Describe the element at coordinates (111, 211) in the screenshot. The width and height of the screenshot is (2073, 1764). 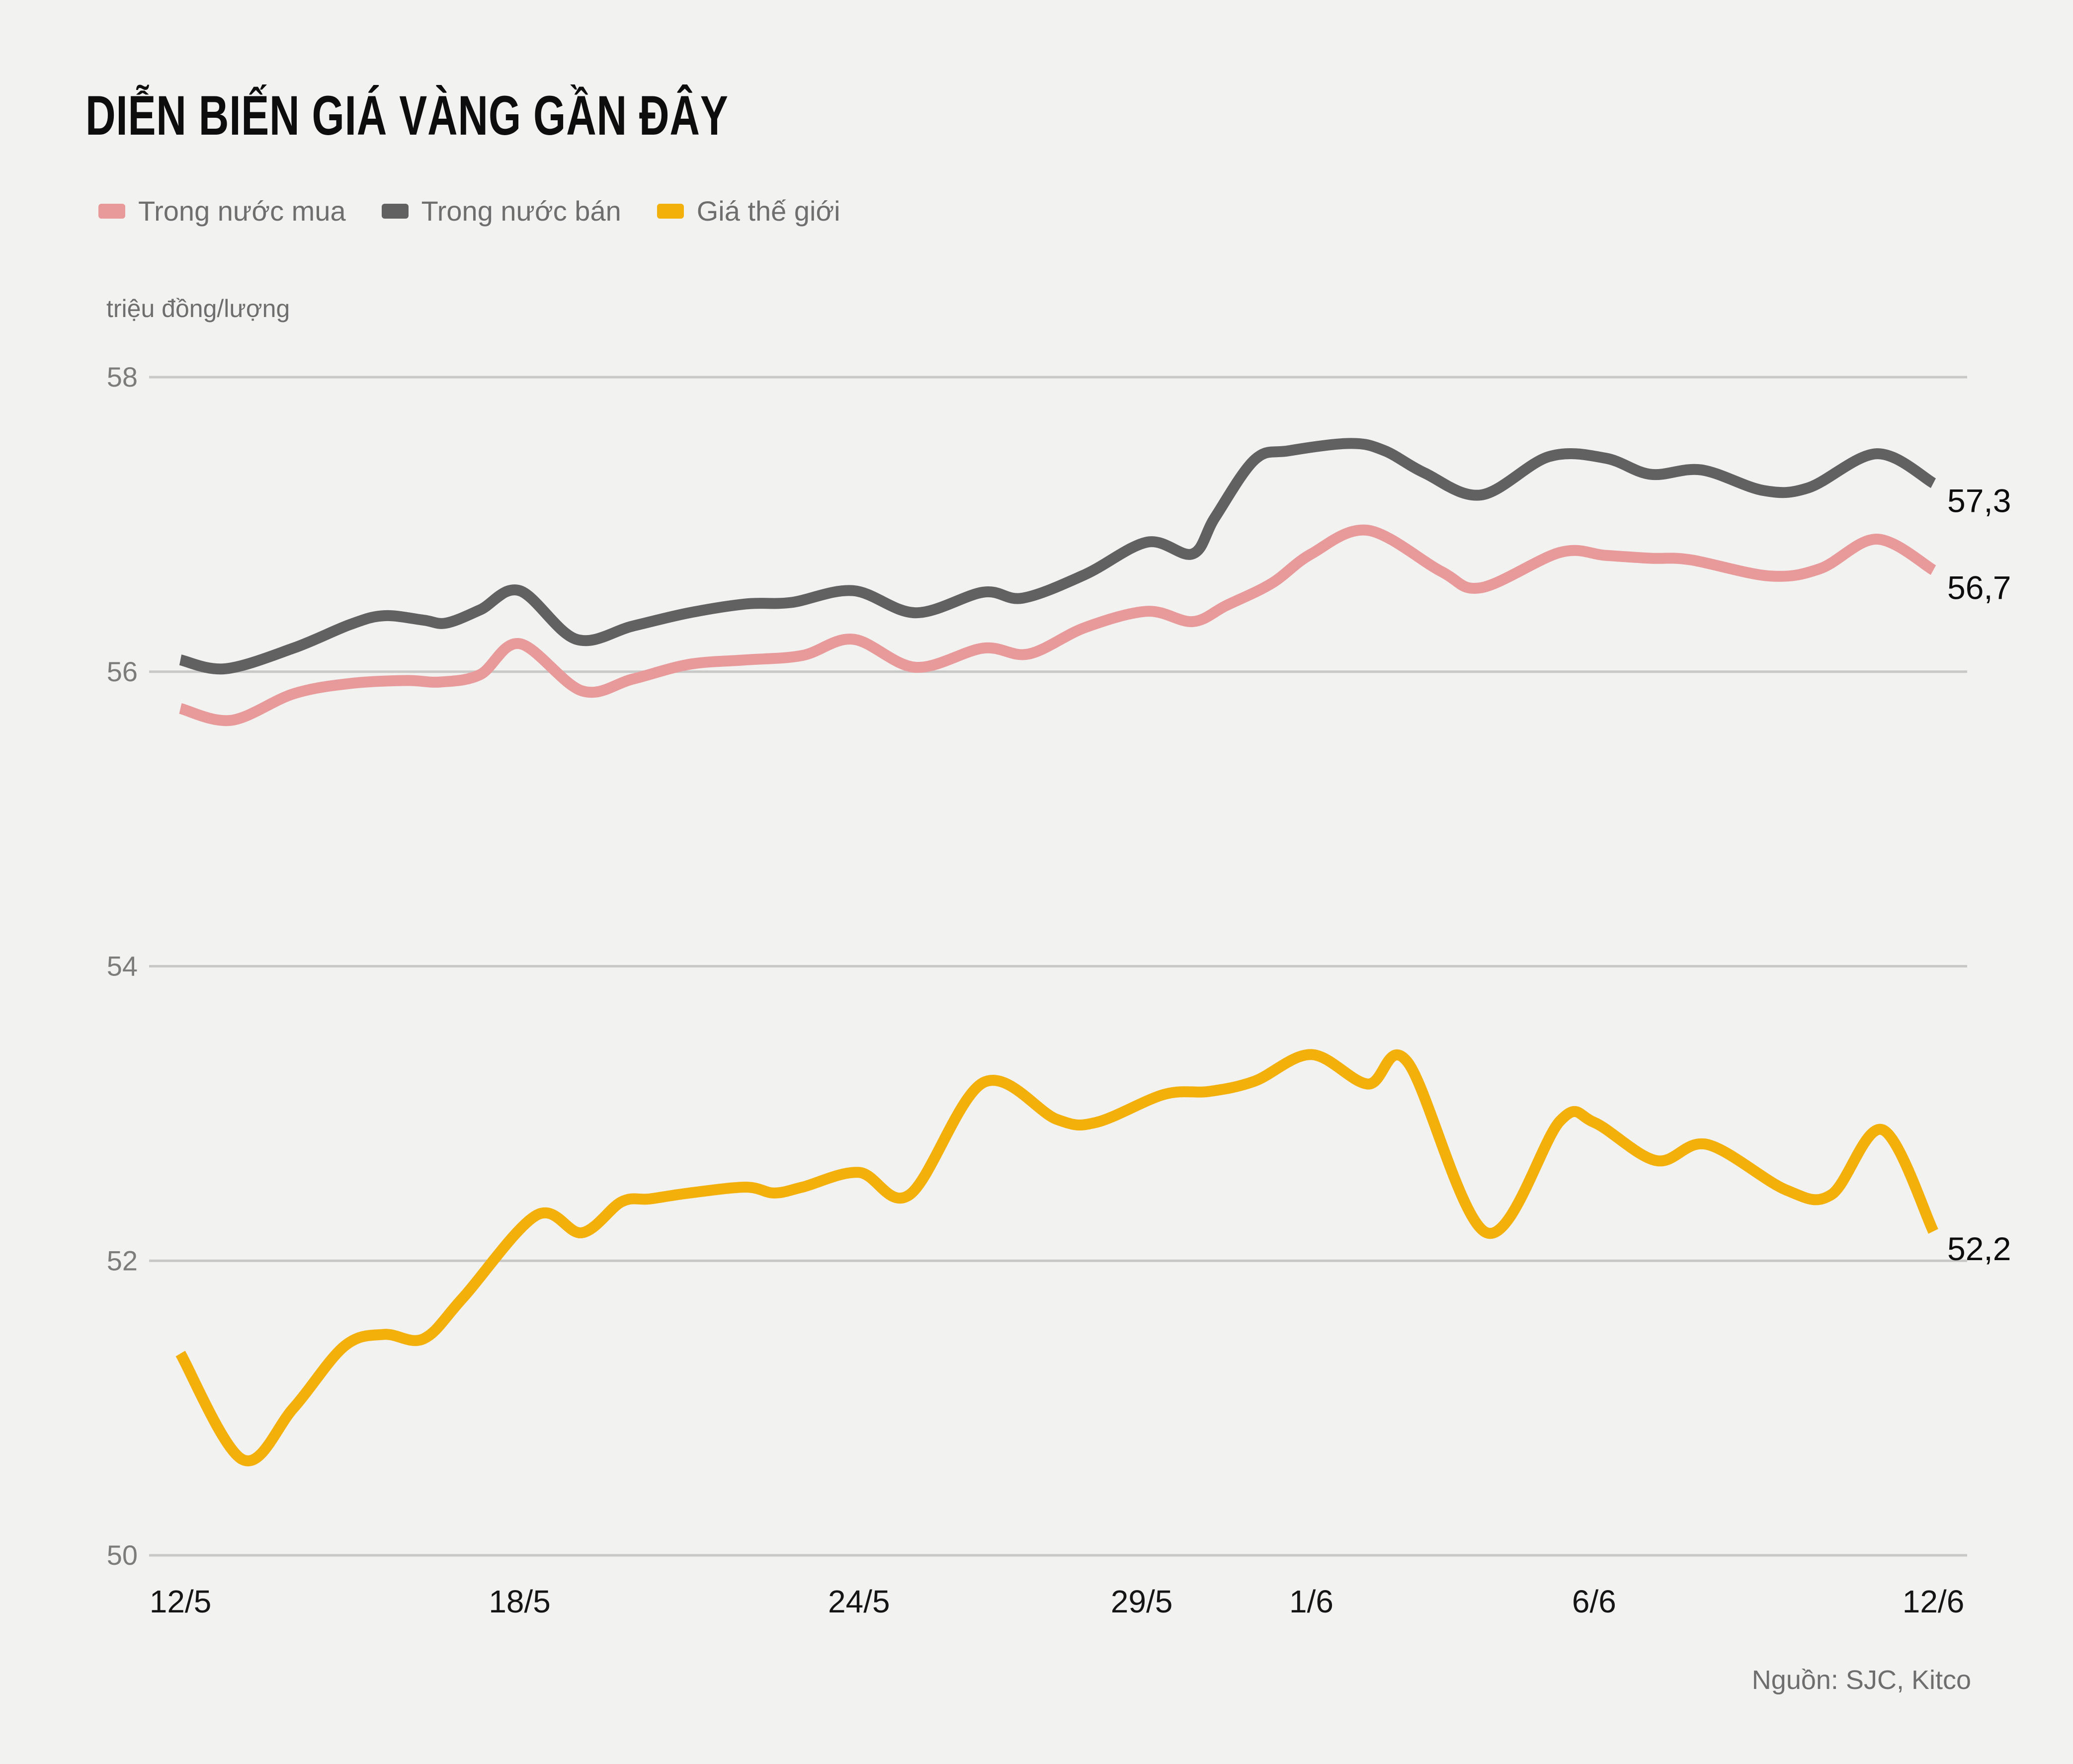
I see `legend-swatch-pink` at that location.